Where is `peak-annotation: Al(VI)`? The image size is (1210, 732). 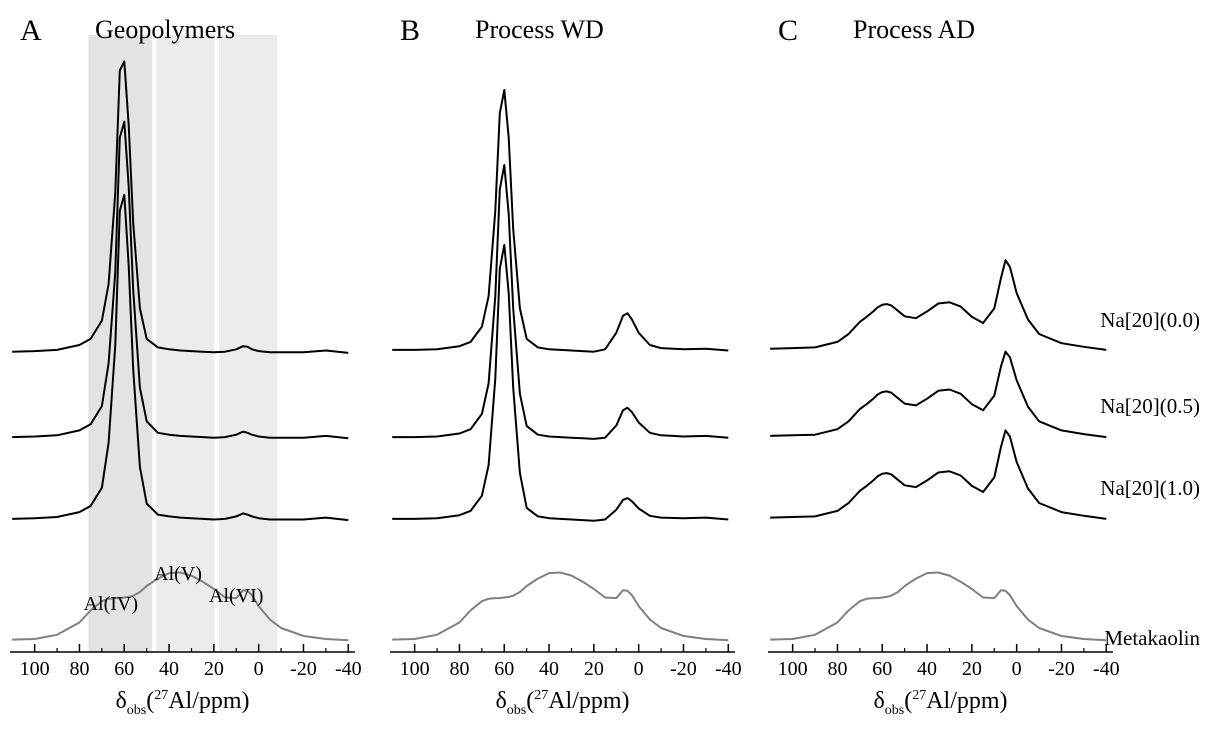
peak-annotation: Al(VI) is located at coordinates (236, 596).